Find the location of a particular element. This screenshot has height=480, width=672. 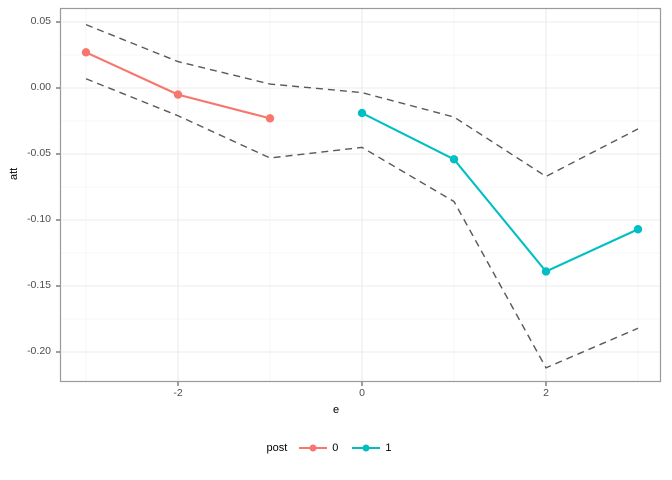

x-axis-title: e is located at coordinates (336, 410).